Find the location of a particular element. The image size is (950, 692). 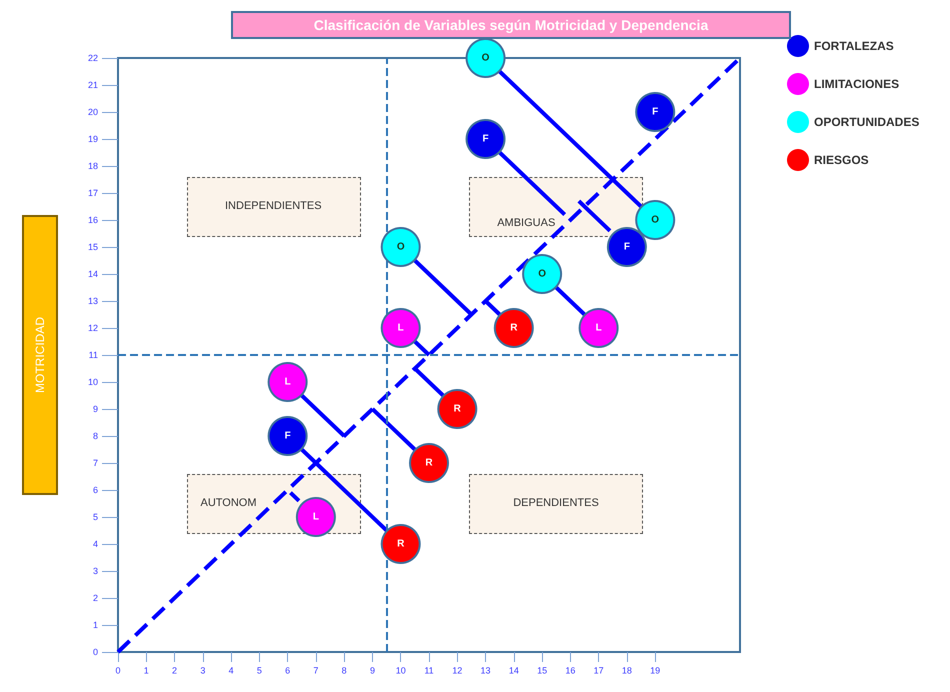

y-tick-label: 11 is located at coordinates (93, 355).